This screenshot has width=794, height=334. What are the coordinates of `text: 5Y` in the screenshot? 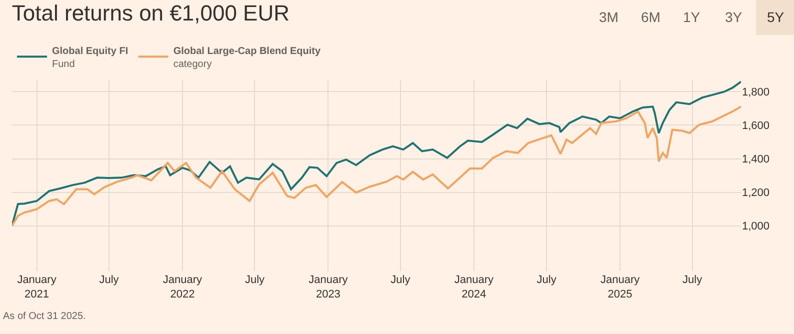 It's located at (776, 17).